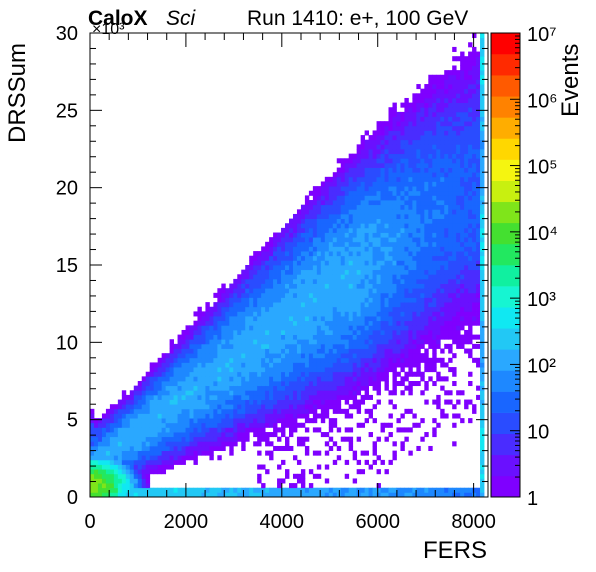 This screenshot has height=572, width=596. What do you see at coordinates (505, 360) in the screenshot?
I see `color-scale-band` at bounding box center [505, 360].